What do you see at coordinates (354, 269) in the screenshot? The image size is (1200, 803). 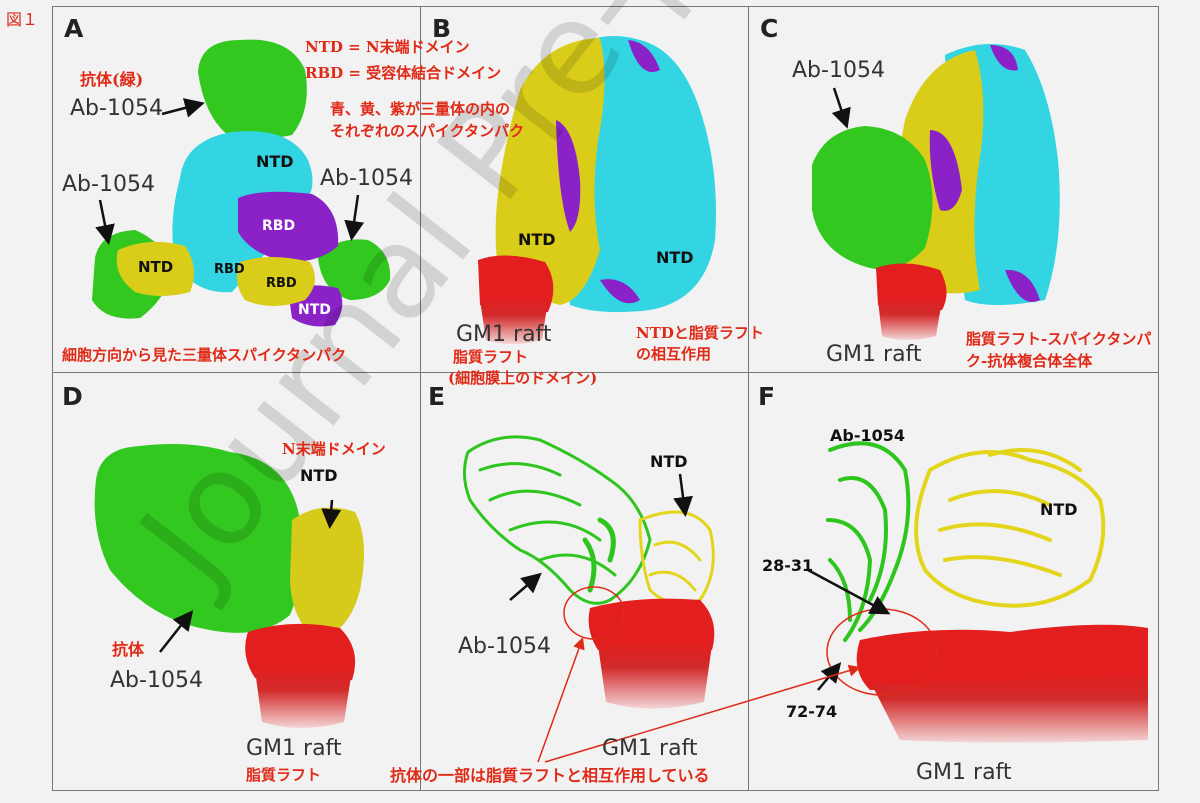 I see `panel-a-antibody-right` at bounding box center [354, 269].